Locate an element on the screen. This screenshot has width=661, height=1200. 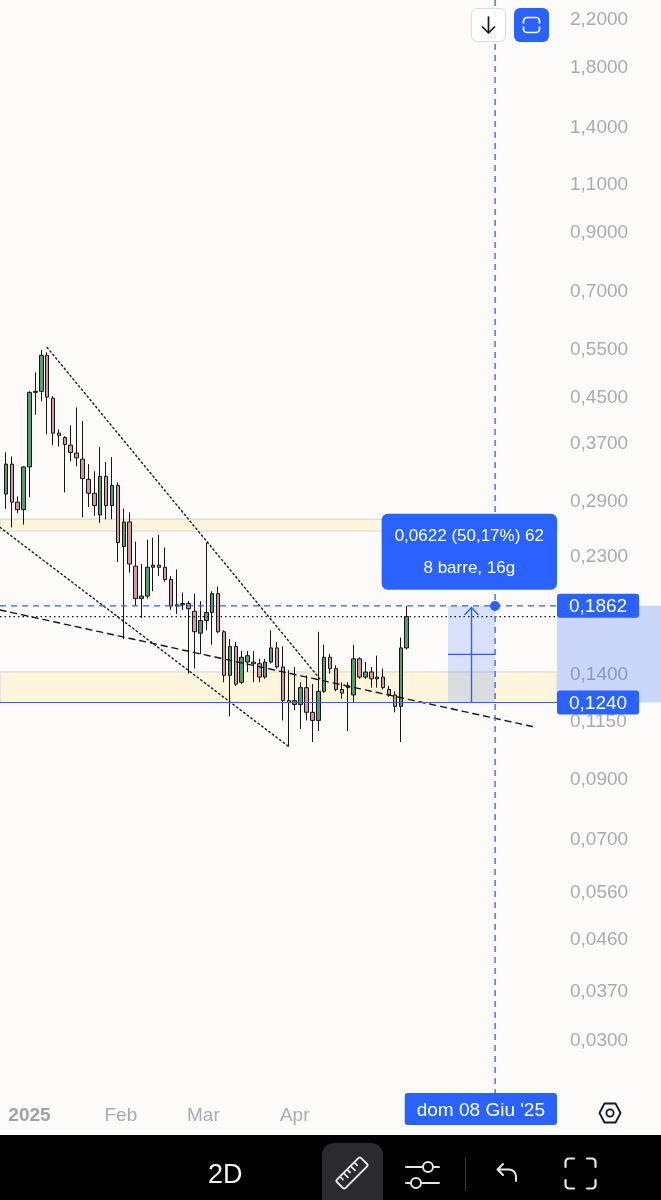
y-tick-label: 0,7000 is located at coordinates (599, 291).